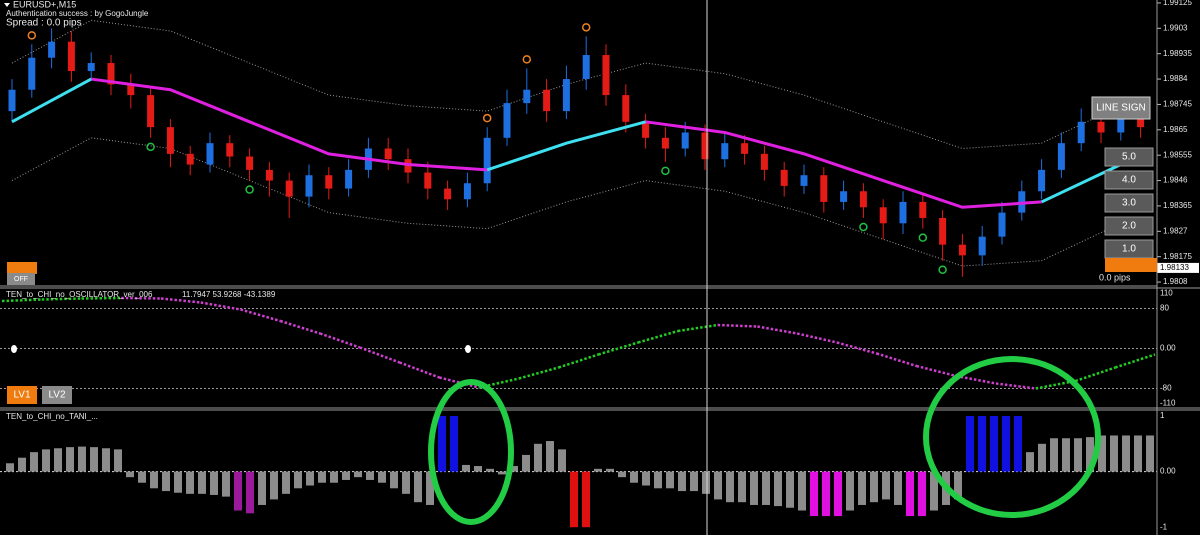 Image resolution: width=1200 pixels, height=535 pixels. I want to click on button-bg, so click(1129, 157).